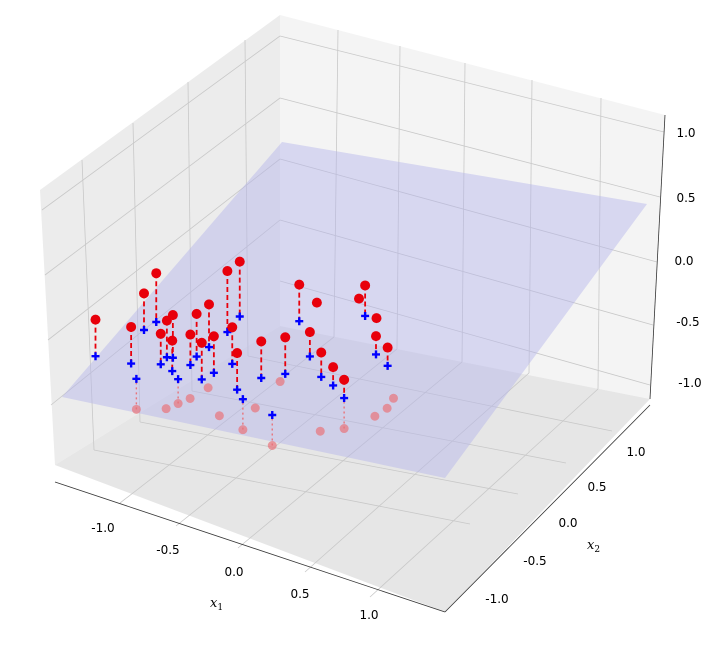 The height and width of the screenshot is (649, 717). What do you see at coordinates (547, 508) in the screenshot?
I see `y-axis-line` at bounding box center [547, 508].